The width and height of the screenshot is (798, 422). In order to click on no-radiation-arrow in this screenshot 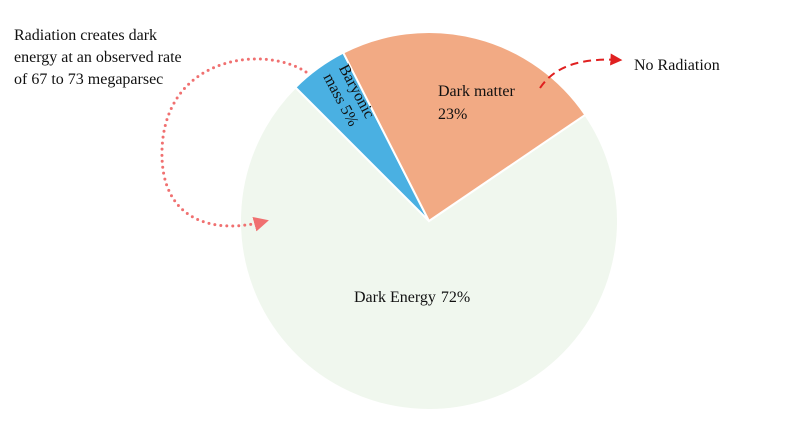, I will do `click(581, 71)`.